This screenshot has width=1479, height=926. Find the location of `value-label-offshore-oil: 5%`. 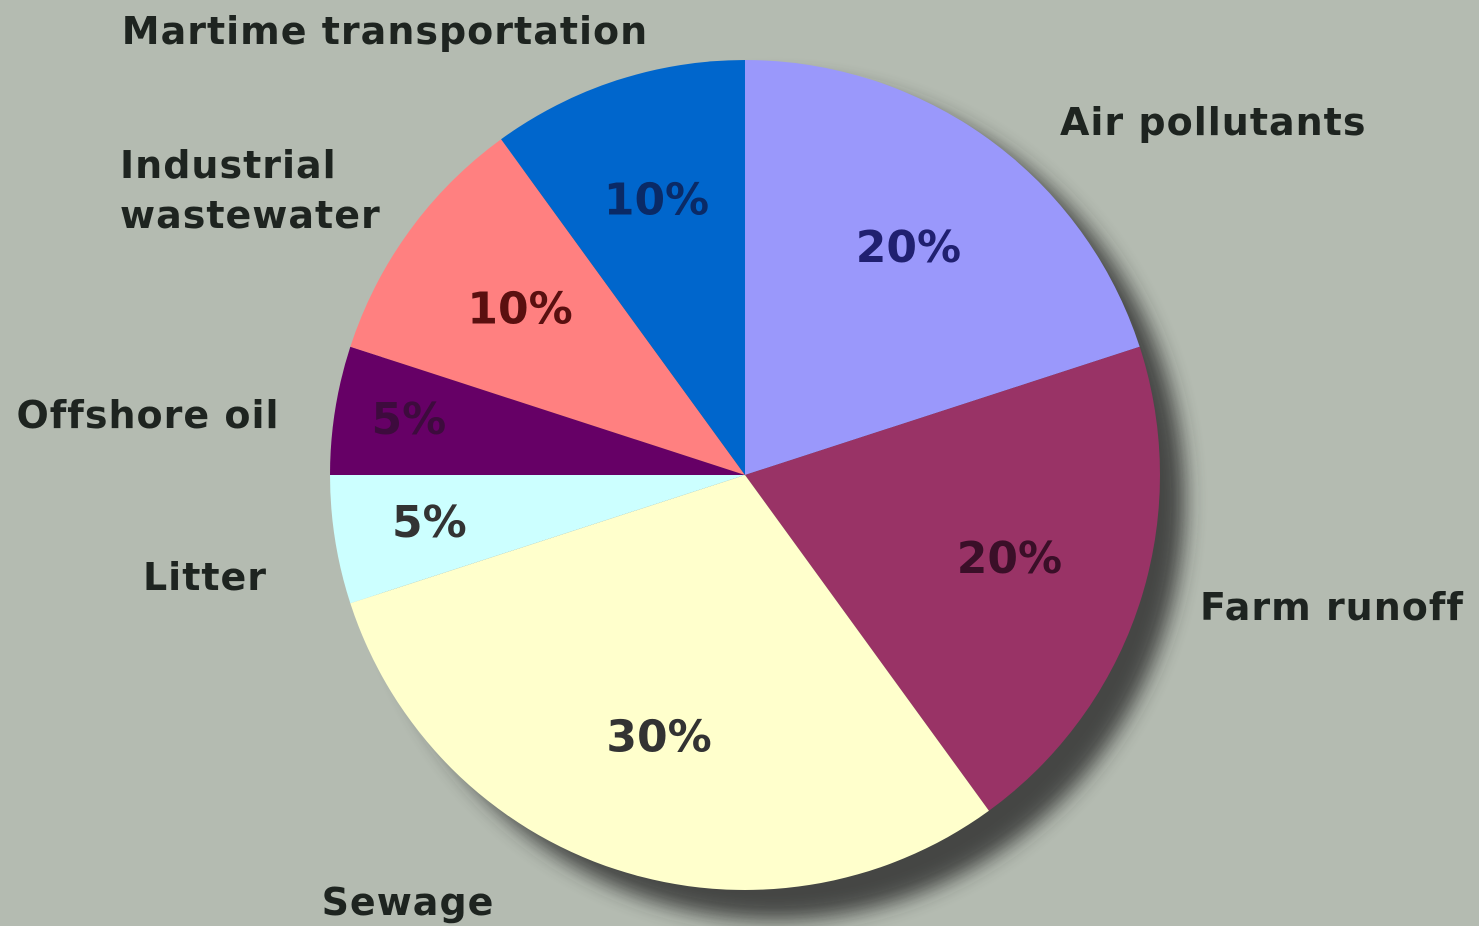

value-label-offshore-oil: 5% is located at coordinates (409, 419).